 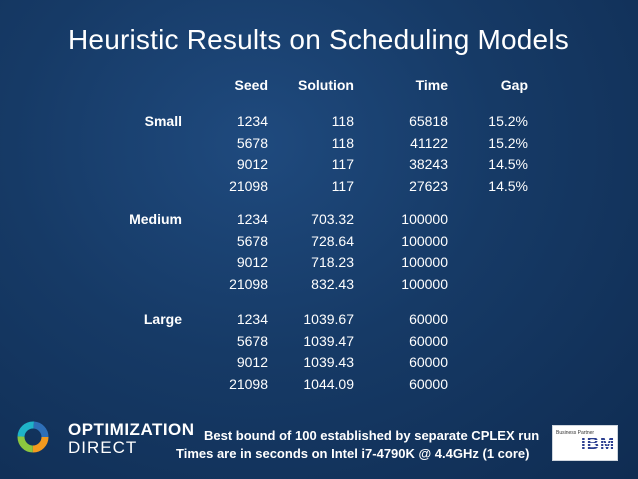 What do you see at coordinates (332, 241) in the screenshot?
I see `cell-solution: 728.64` at bounding box center [332, 241].